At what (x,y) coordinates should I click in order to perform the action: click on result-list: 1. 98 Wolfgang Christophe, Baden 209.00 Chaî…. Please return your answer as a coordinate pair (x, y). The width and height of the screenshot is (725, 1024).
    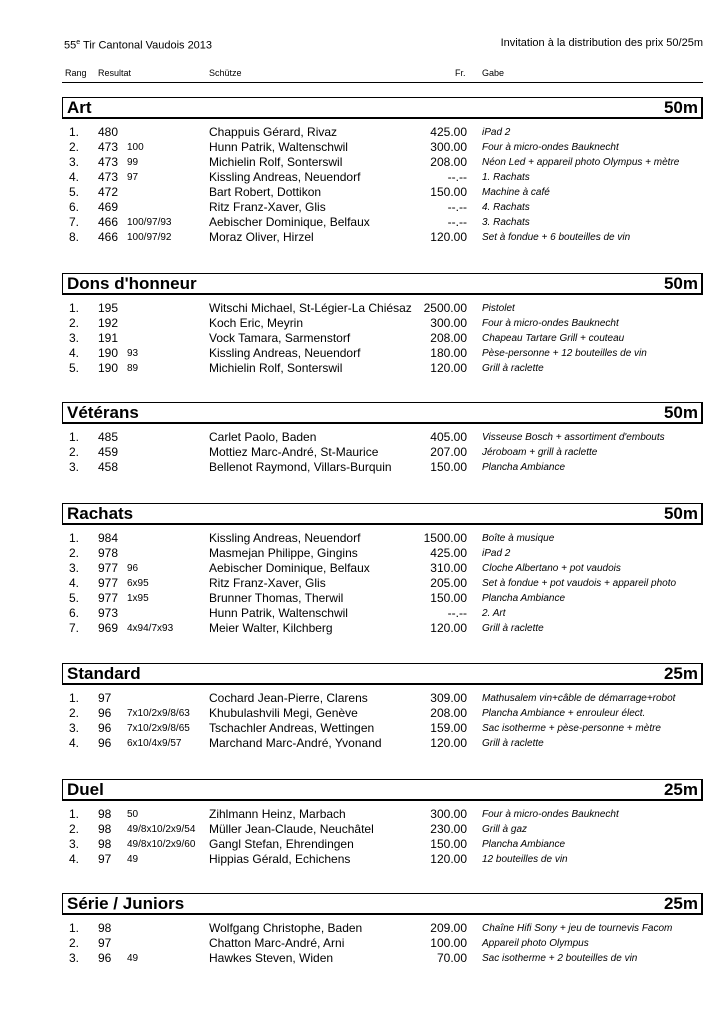
    Looking at the image, I should click on (382, 943).